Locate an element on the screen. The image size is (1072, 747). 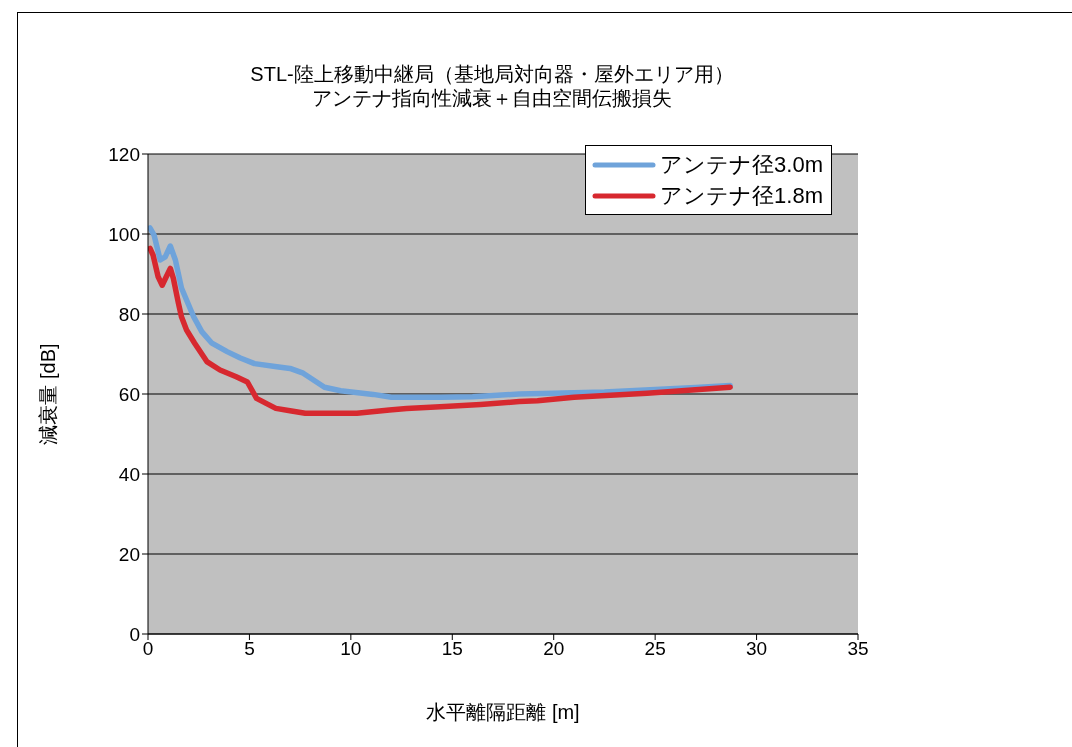
chart-title: STL-陸上移動中継局（基地局対向器・屋外エリア用） is located at coordinates (492, 74).